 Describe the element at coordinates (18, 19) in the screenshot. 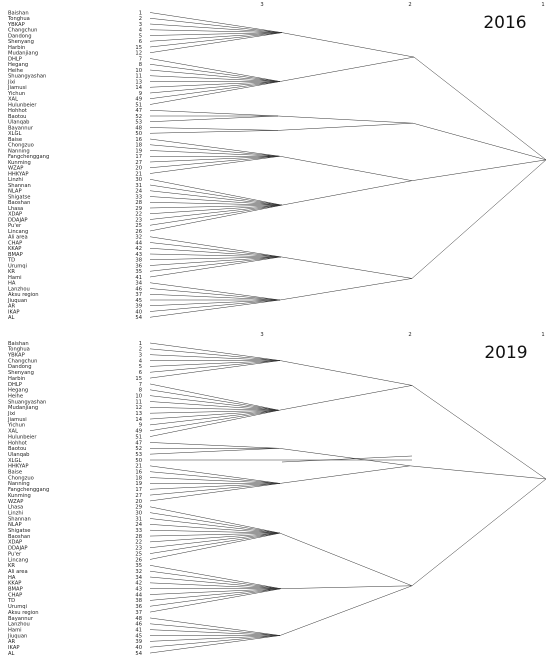

I see `leaf-label: Tonghua` at that location.